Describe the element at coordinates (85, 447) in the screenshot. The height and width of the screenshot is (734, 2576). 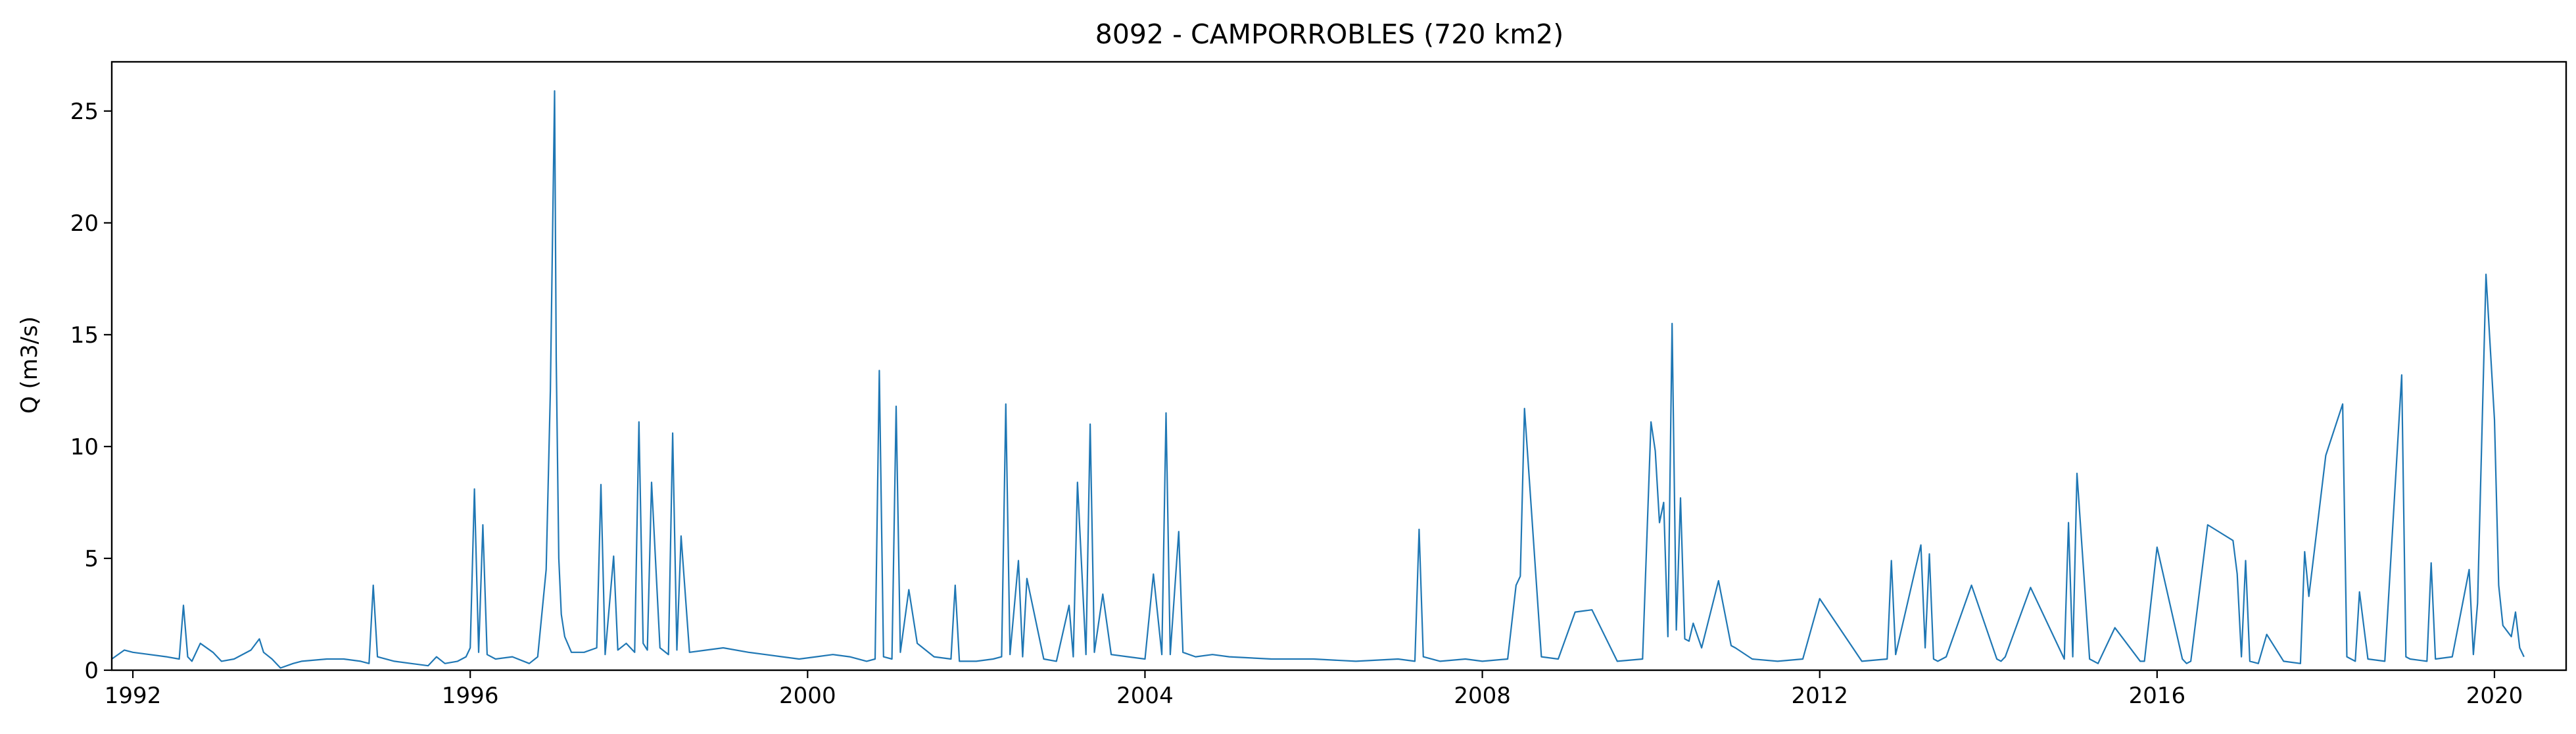
I see `y-tick-label: 10` at that location.